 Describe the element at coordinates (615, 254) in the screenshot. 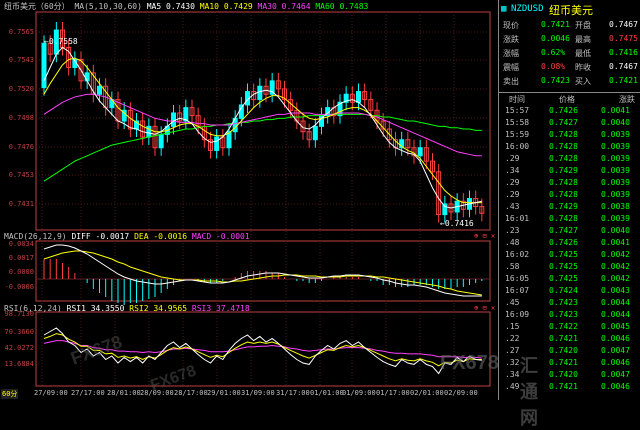

I see `tick-change: 0.0042` at that location.